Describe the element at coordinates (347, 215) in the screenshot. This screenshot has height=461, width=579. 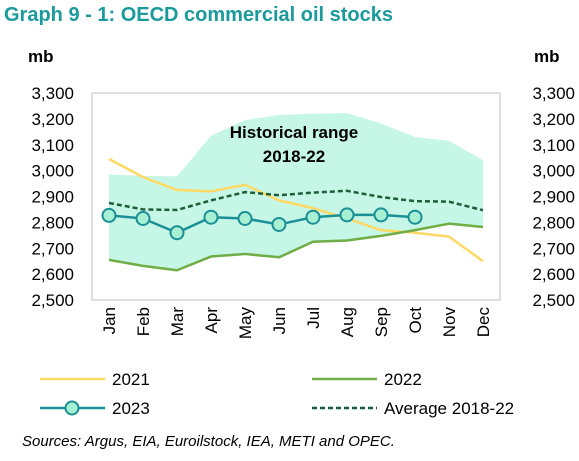
I see `series-point-2023-aug` at that location.